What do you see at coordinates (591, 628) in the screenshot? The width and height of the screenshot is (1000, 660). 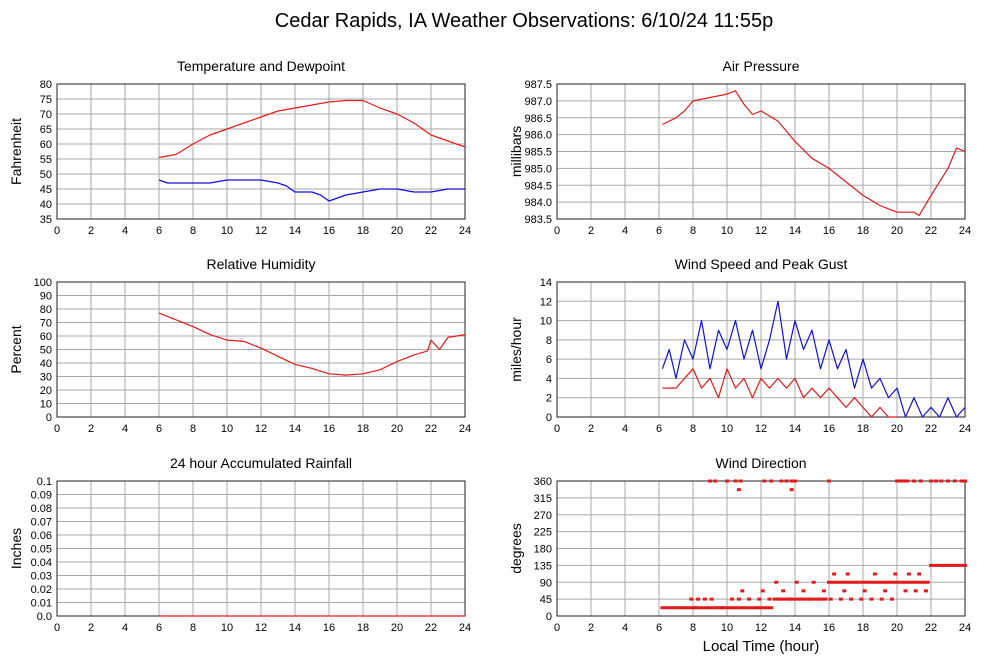 I see `x-tick-label: 2` at bounding box center [591, 628].